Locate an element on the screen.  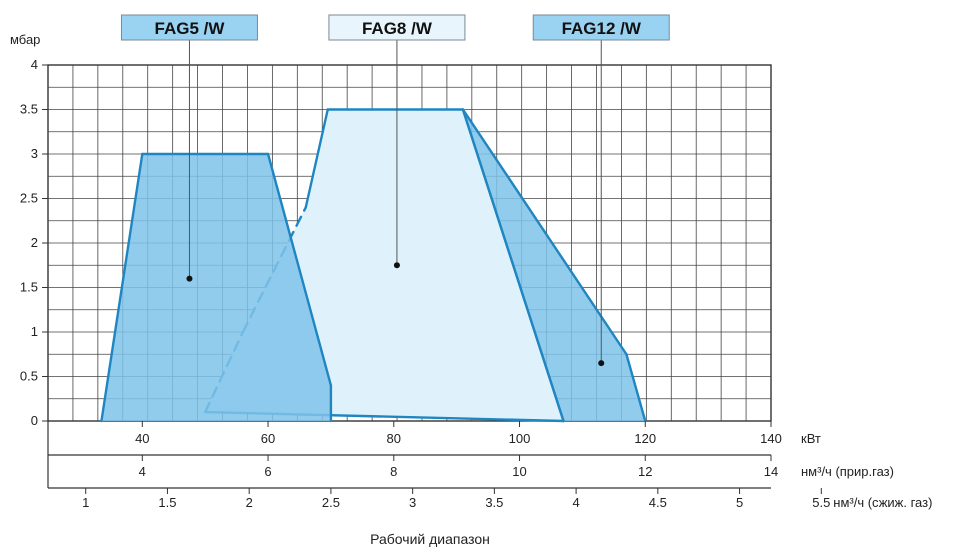
y-tick-label: 1 is located at coordinates (34, 331).